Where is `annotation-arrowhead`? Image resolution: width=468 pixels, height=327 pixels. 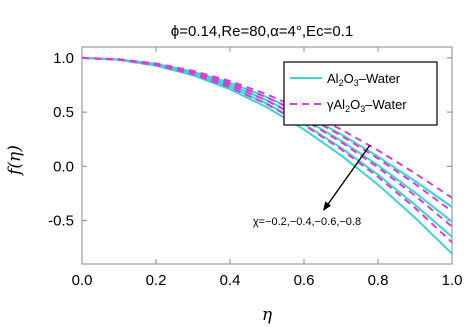 annotation-arrowhead is located at coordinates (327, 206).